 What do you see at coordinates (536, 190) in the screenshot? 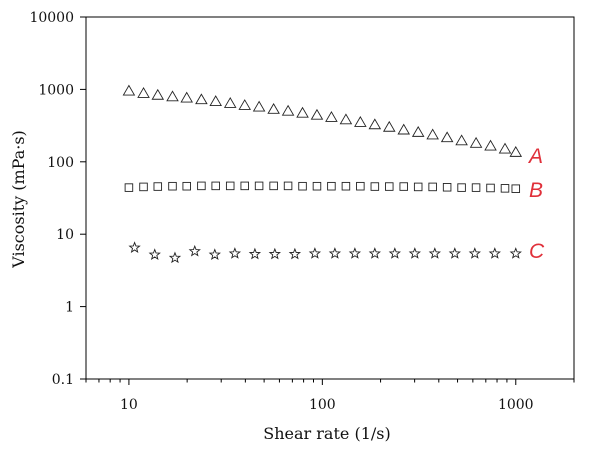
I see `series-label-b: B` at bounding box center [536, 190].